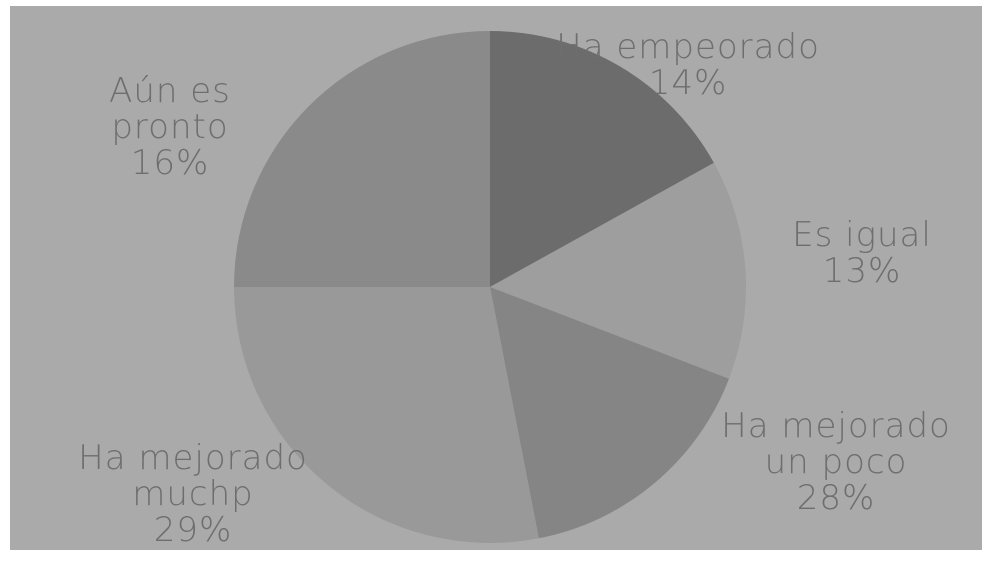 The image size is (994, 562). What do you see at coordinates (193, 530) in the screenshot?
I see `slice-percent-label: 29%` at bounding box center [193, 530].